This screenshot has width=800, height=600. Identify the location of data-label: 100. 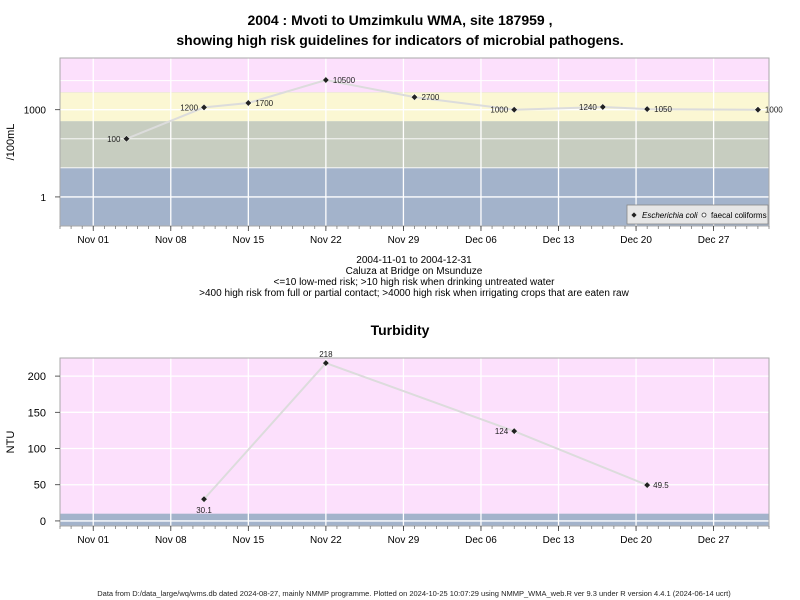
(114, 139).